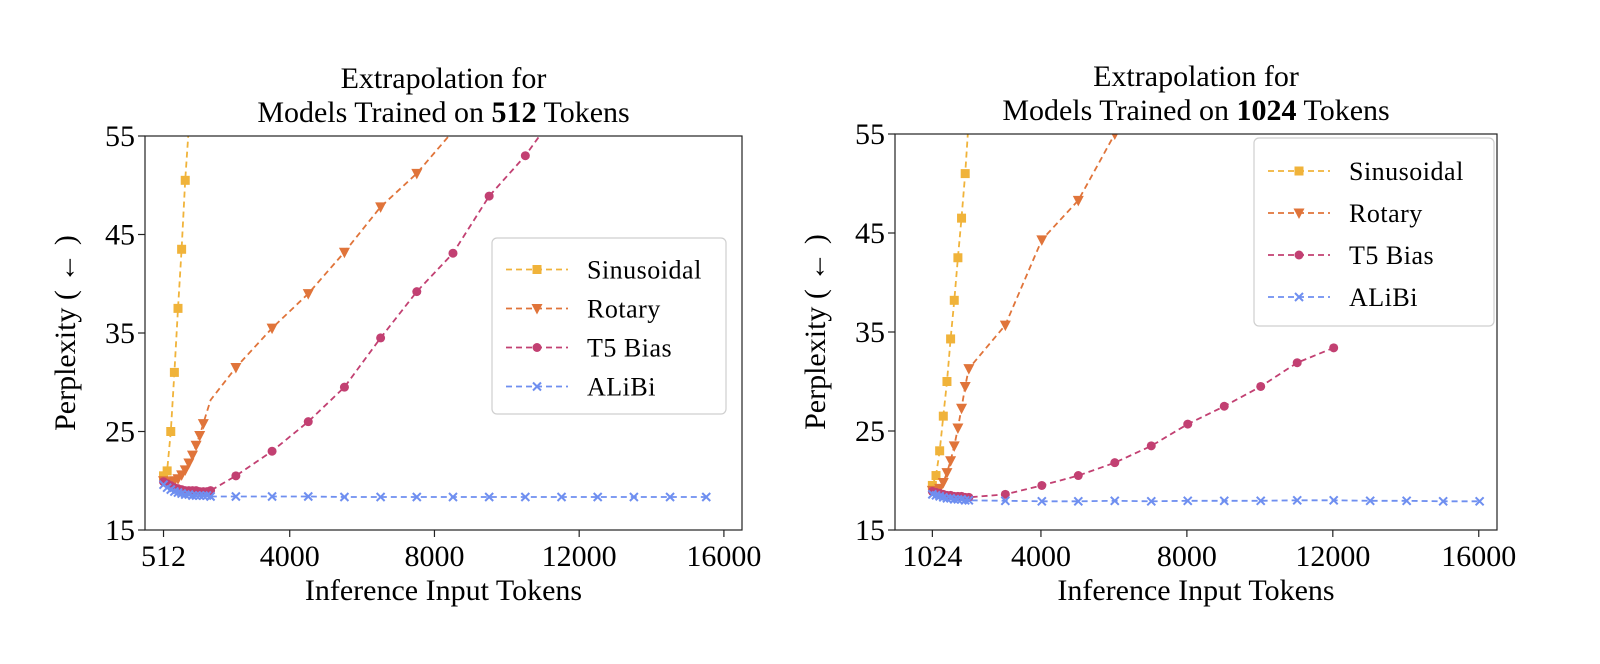 The width and height of the screenshot is (1600, 664). Describe the element at coordinates (65, 333) in the screenshot. I see `y-axis-label: Perplexity ( ← )` at that location.